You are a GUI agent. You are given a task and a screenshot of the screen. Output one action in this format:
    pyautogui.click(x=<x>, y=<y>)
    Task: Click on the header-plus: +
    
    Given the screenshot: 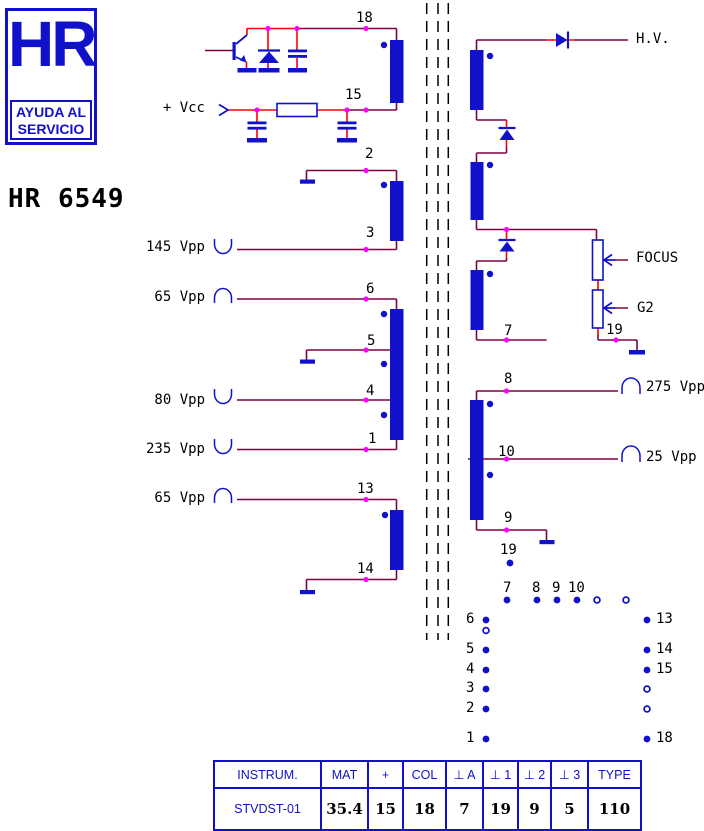 What is the action you would take?
    pyautogui.click(x=385, y=774)
    